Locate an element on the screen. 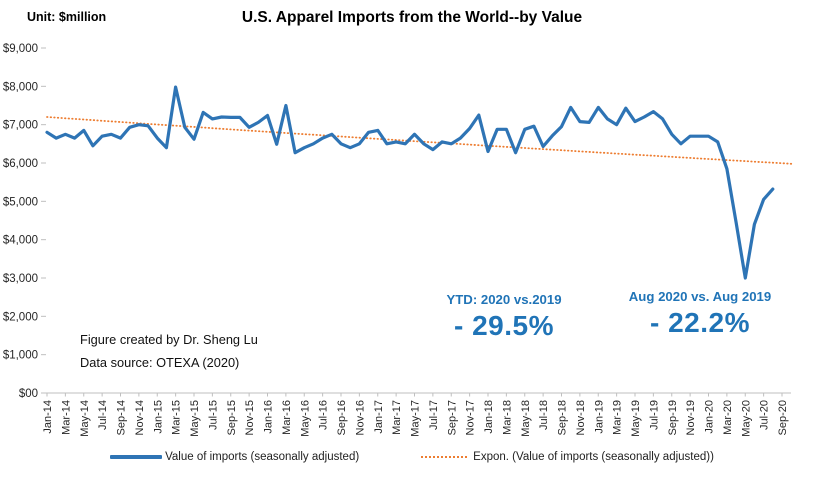 The image size is (824, 481). x-axis-label: Sep-16 is located at coordinates (342, 417).